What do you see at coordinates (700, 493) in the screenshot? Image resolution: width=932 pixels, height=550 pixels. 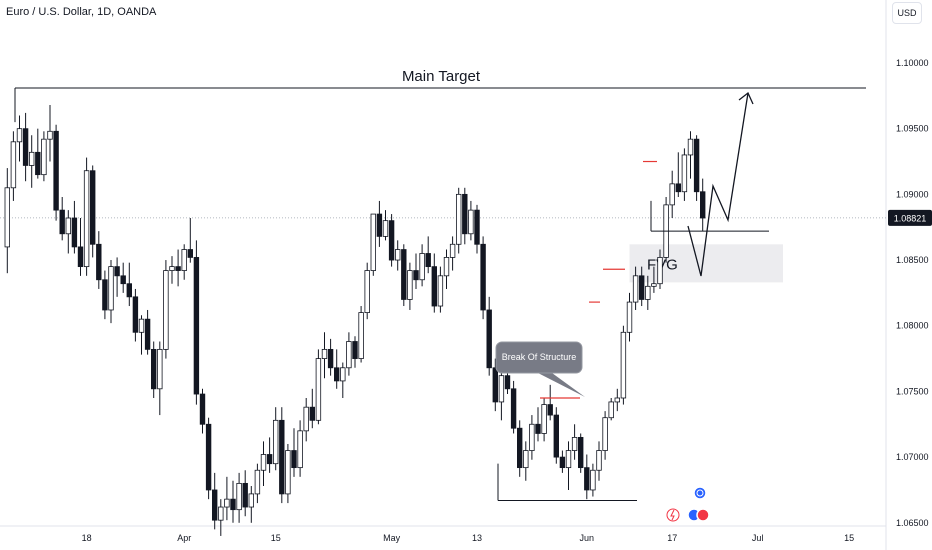 I see `economic-event-icon` at bounding box center [700, 493].